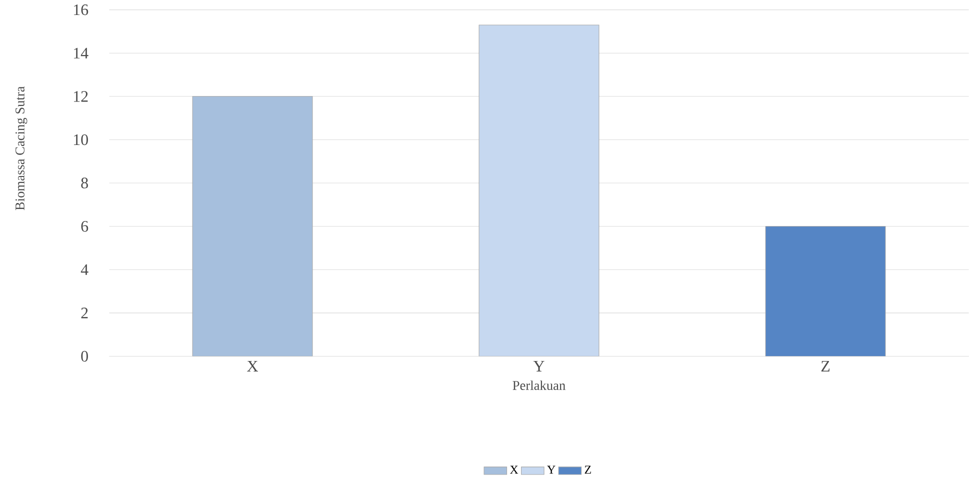 This screenshot has width=969, height=482. I want to click on x-tick-label: Z, so click(825, 366).